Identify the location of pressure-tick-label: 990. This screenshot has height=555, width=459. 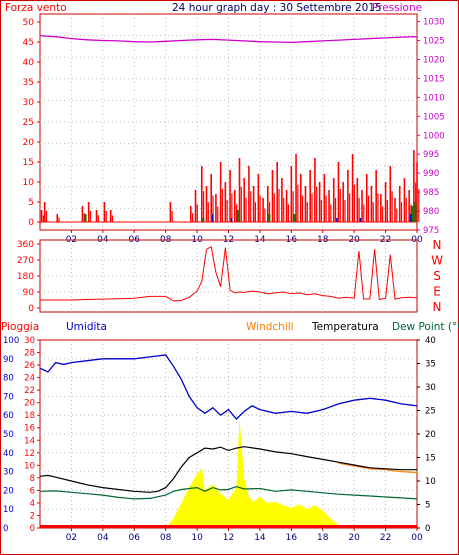
(431, 174).